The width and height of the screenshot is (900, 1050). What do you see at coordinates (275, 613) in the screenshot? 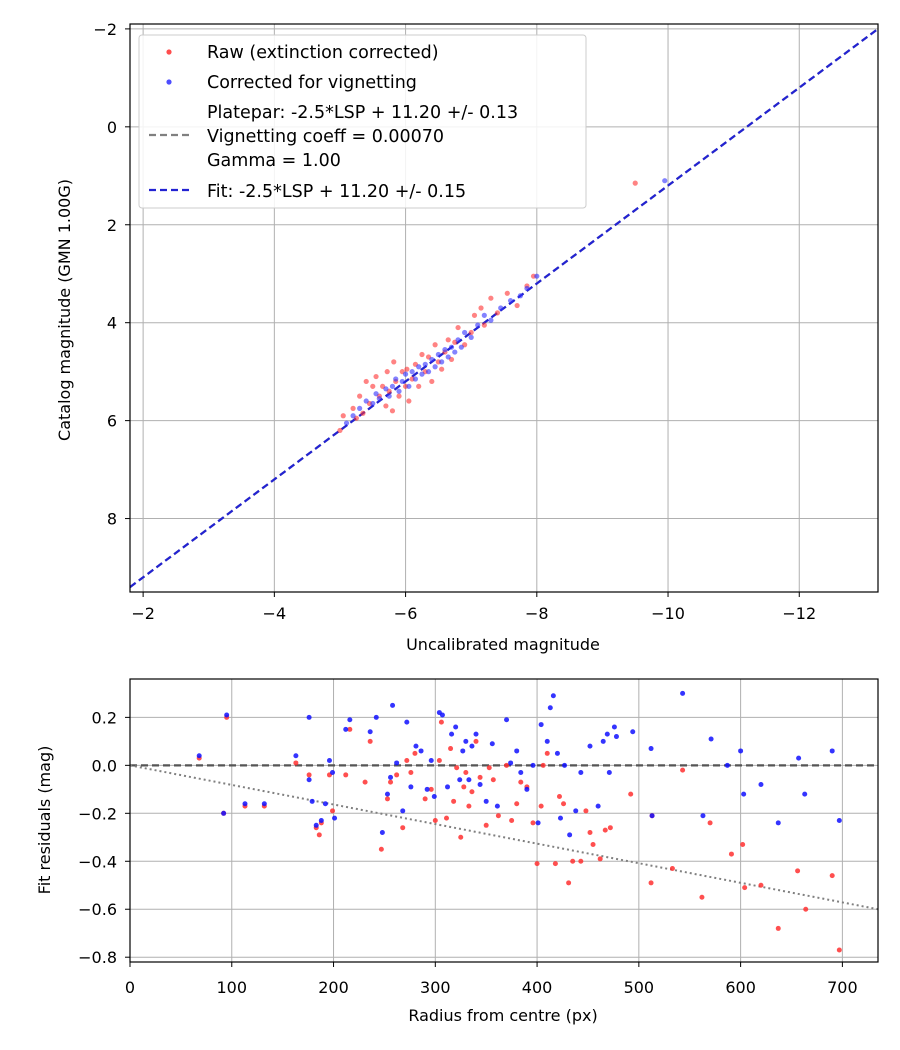
I see `x-tick-label: −4` at bounding box center [275, 613].